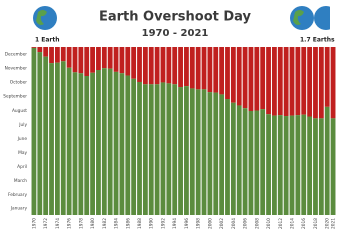 This screenshot has height=240, width=350. I want to click on x-tick-label: 2010, so click(269, 223).